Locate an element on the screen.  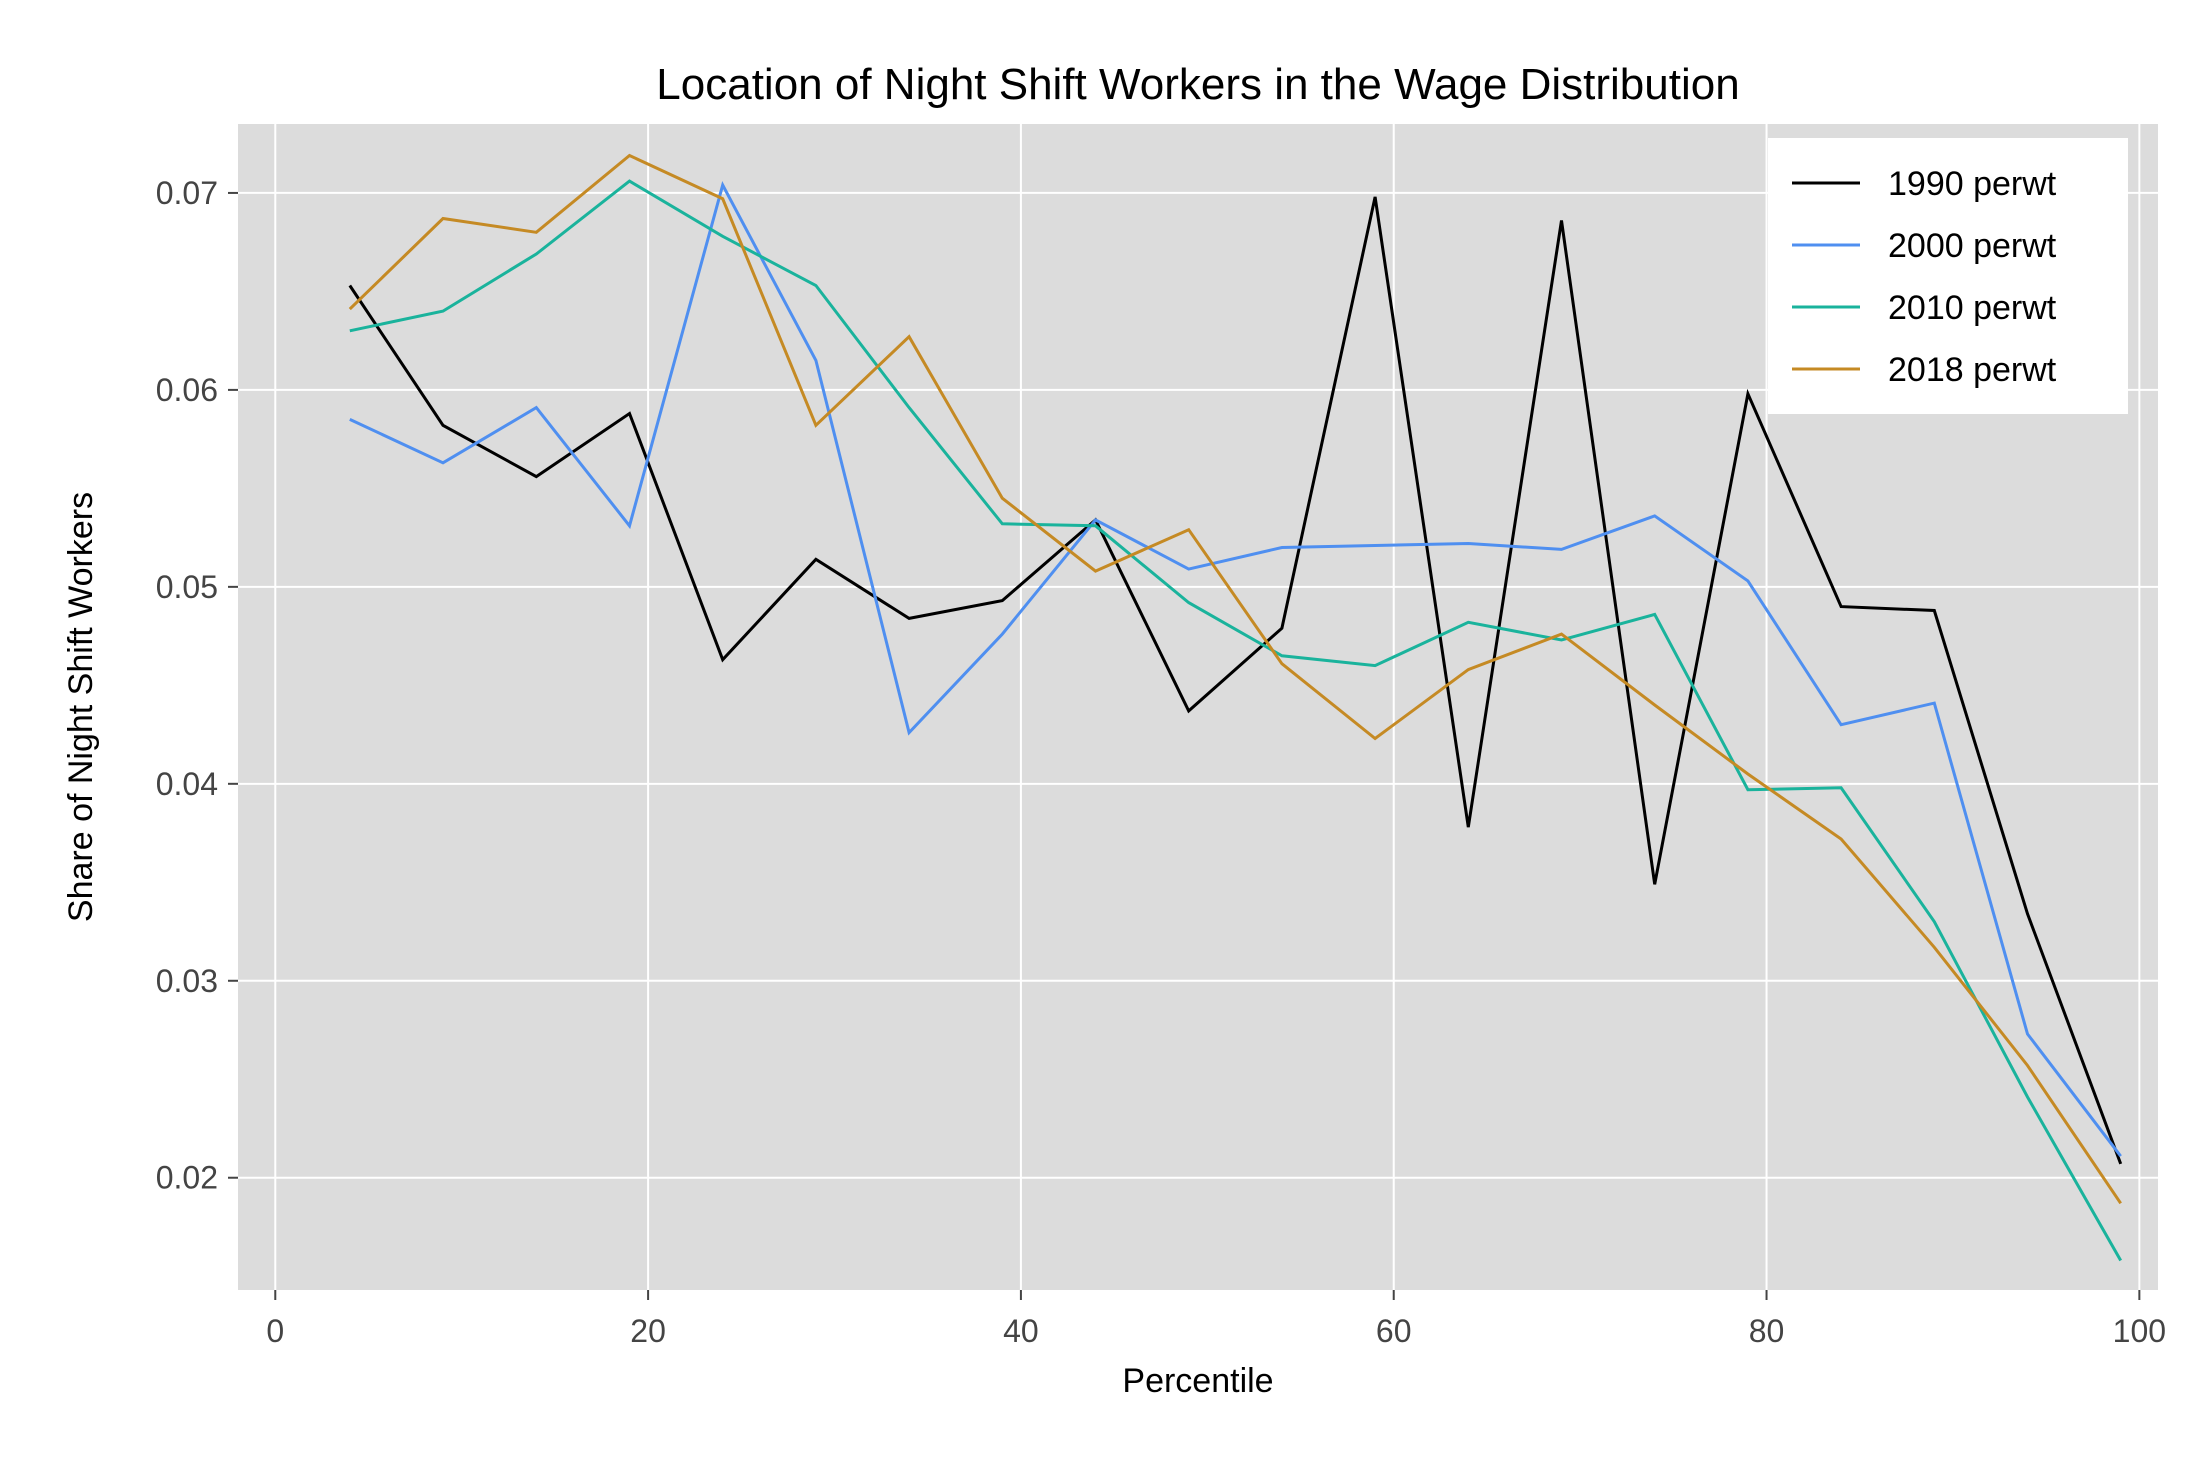
x-tick-label: 20 is located at coordinates (648, 1331).